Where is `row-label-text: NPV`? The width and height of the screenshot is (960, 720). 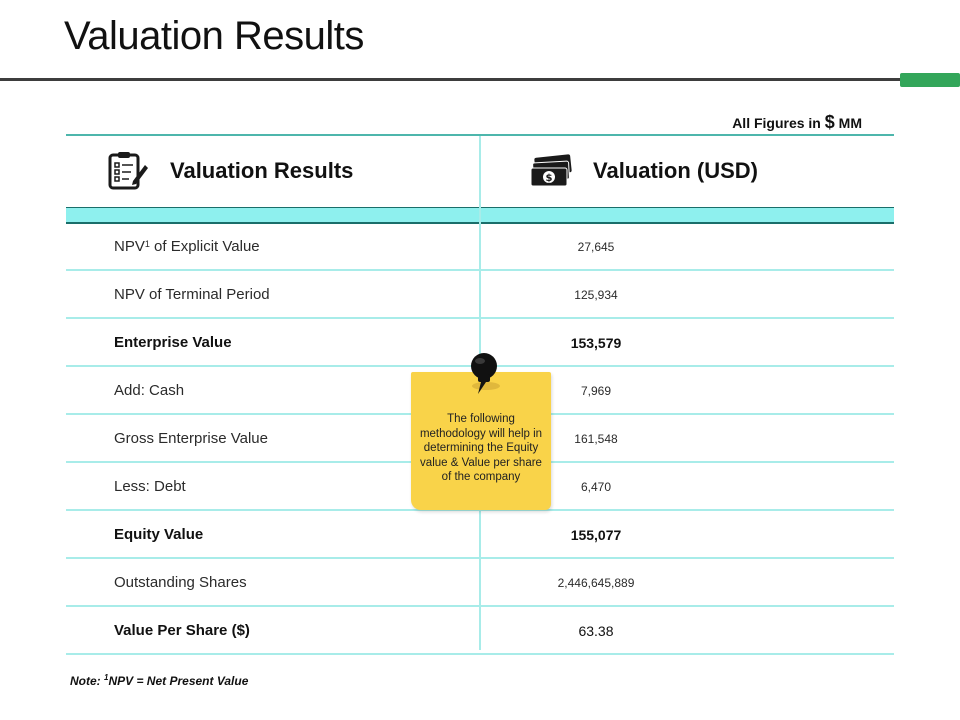
row-label-text: NPV is located at coordinates (129, 246).